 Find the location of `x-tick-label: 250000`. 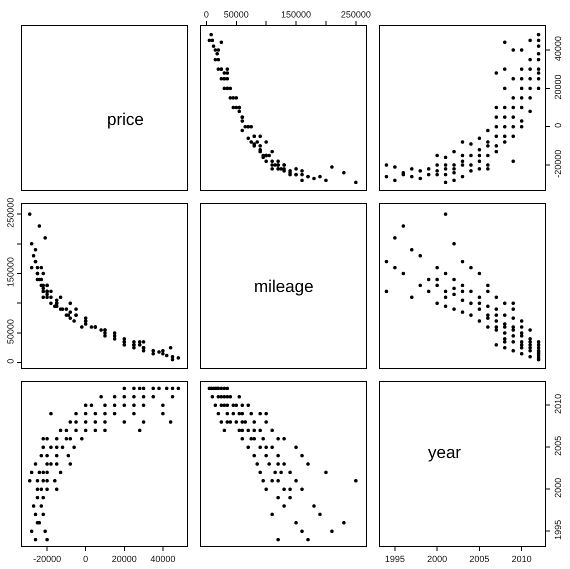

x-tick-label: 250000 is located at coordinates (355, 14).